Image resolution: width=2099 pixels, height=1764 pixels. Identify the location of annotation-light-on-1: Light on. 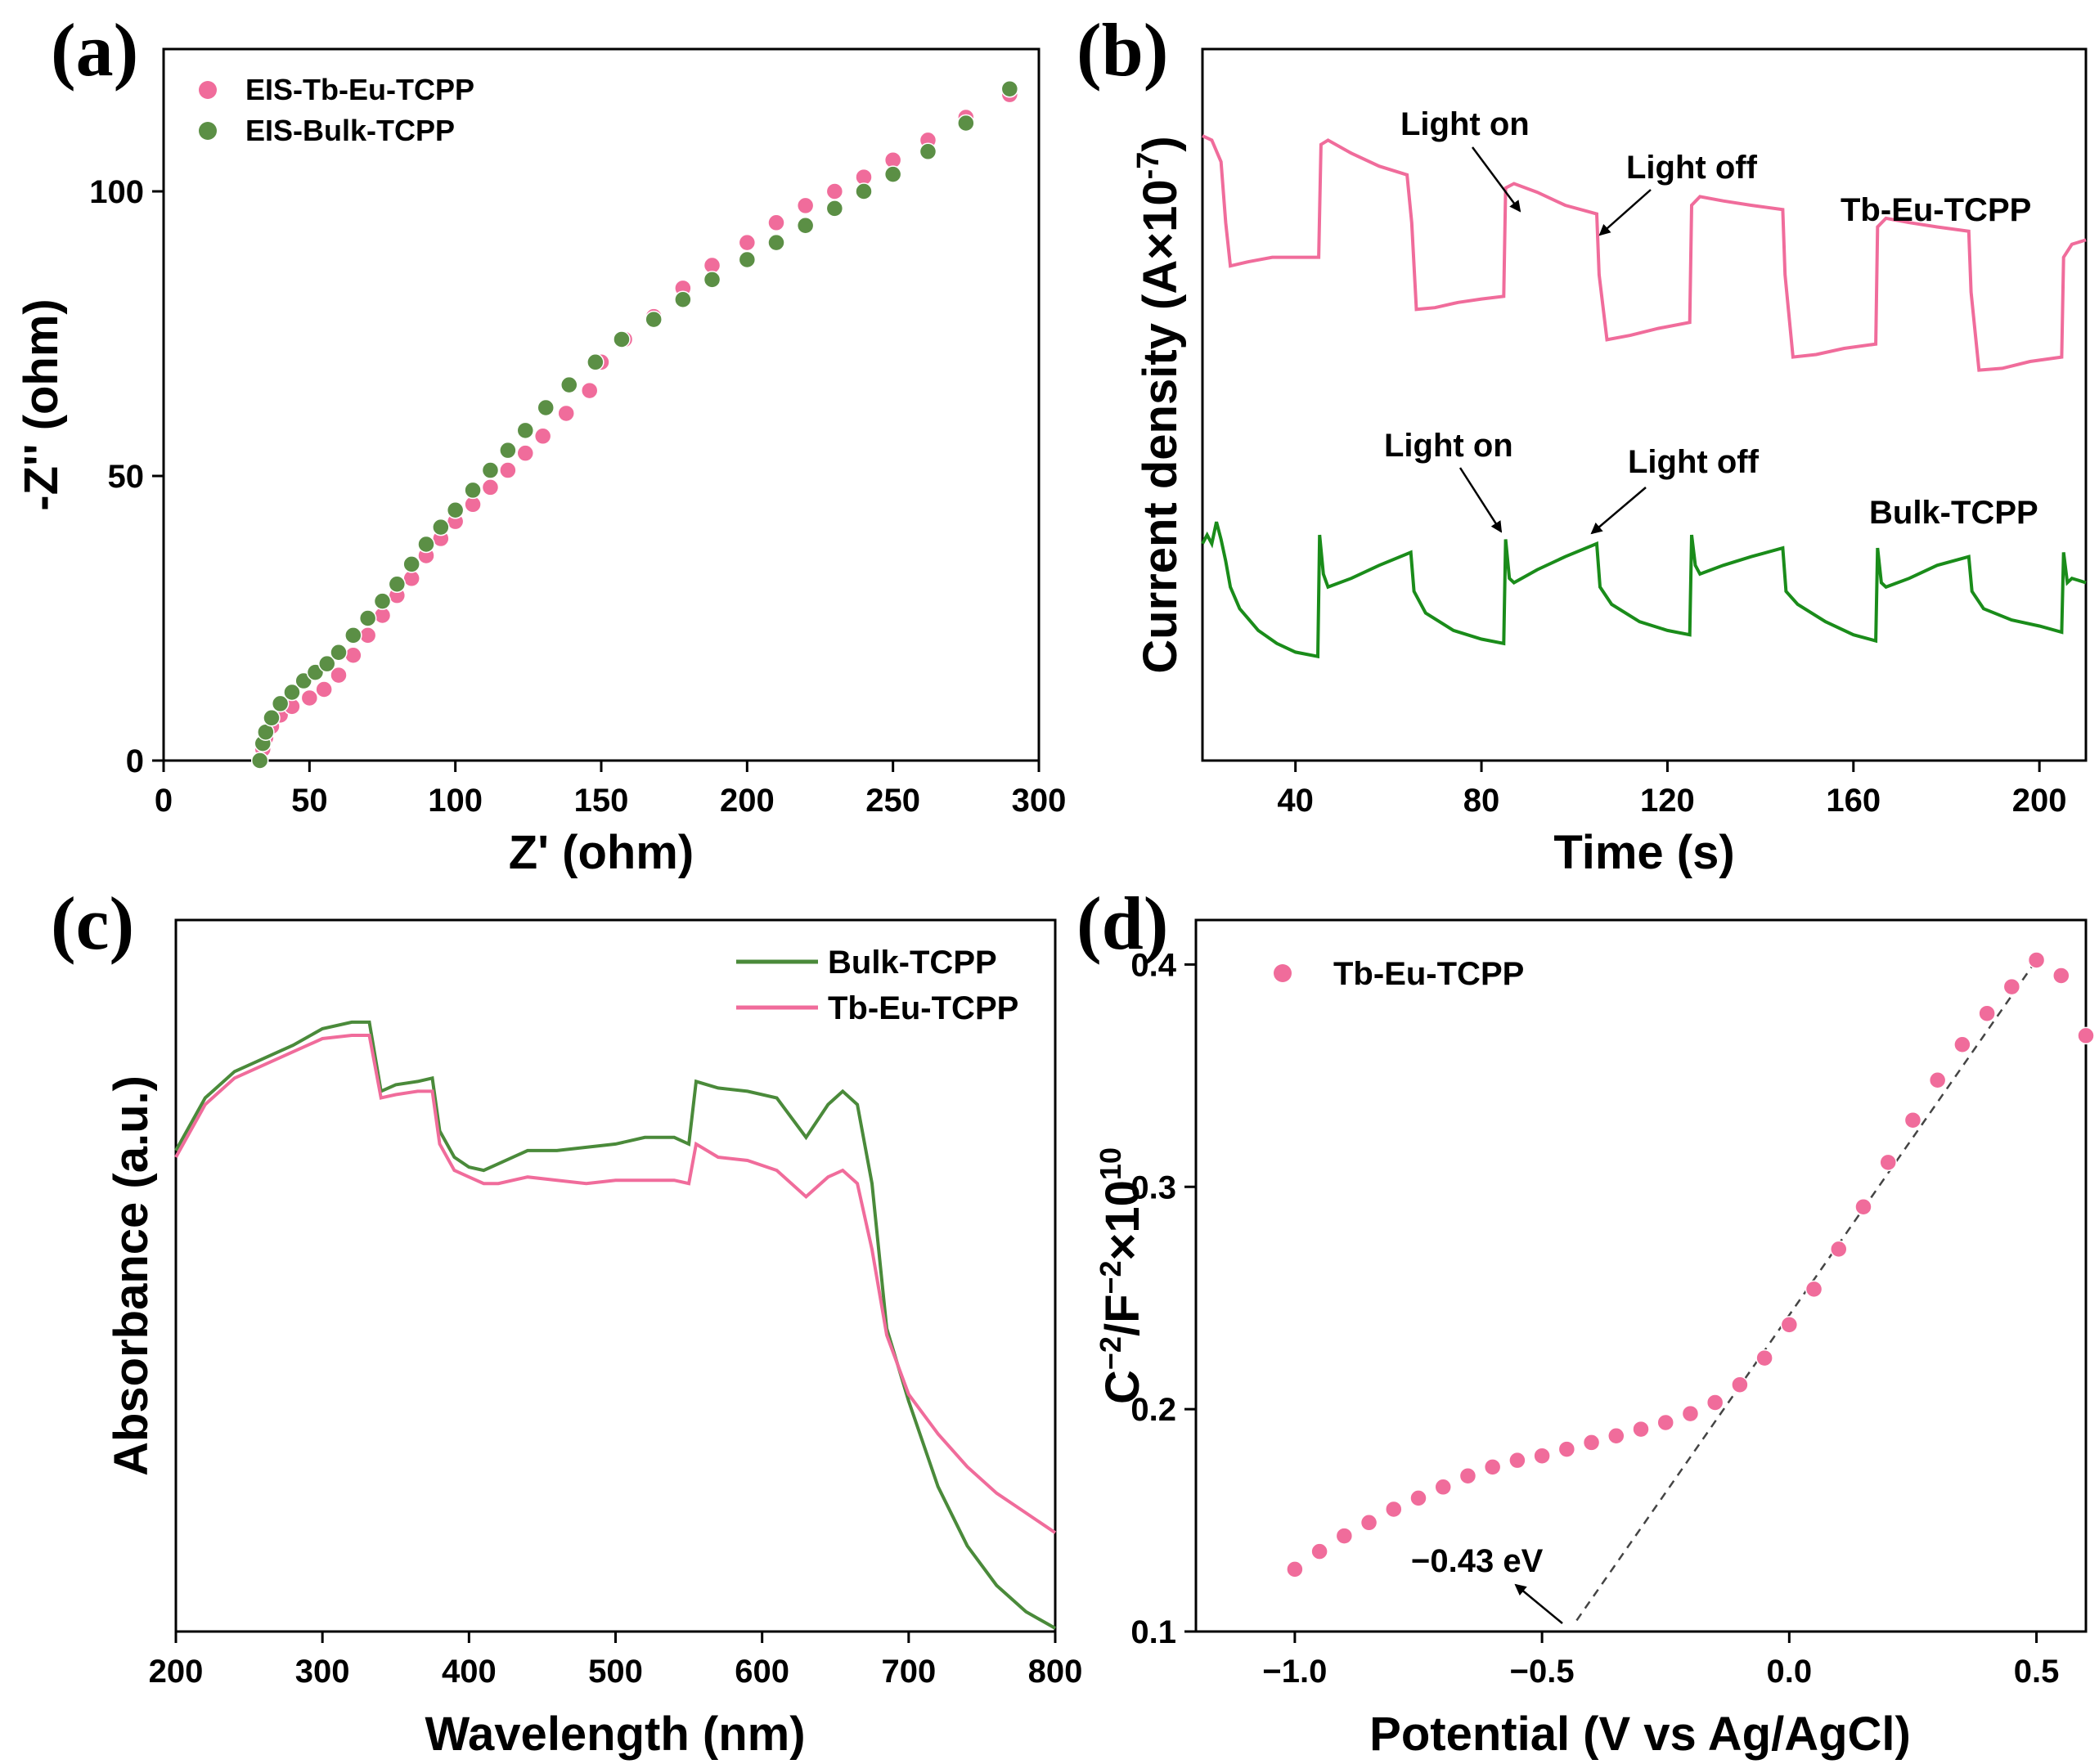
(1465, 124).